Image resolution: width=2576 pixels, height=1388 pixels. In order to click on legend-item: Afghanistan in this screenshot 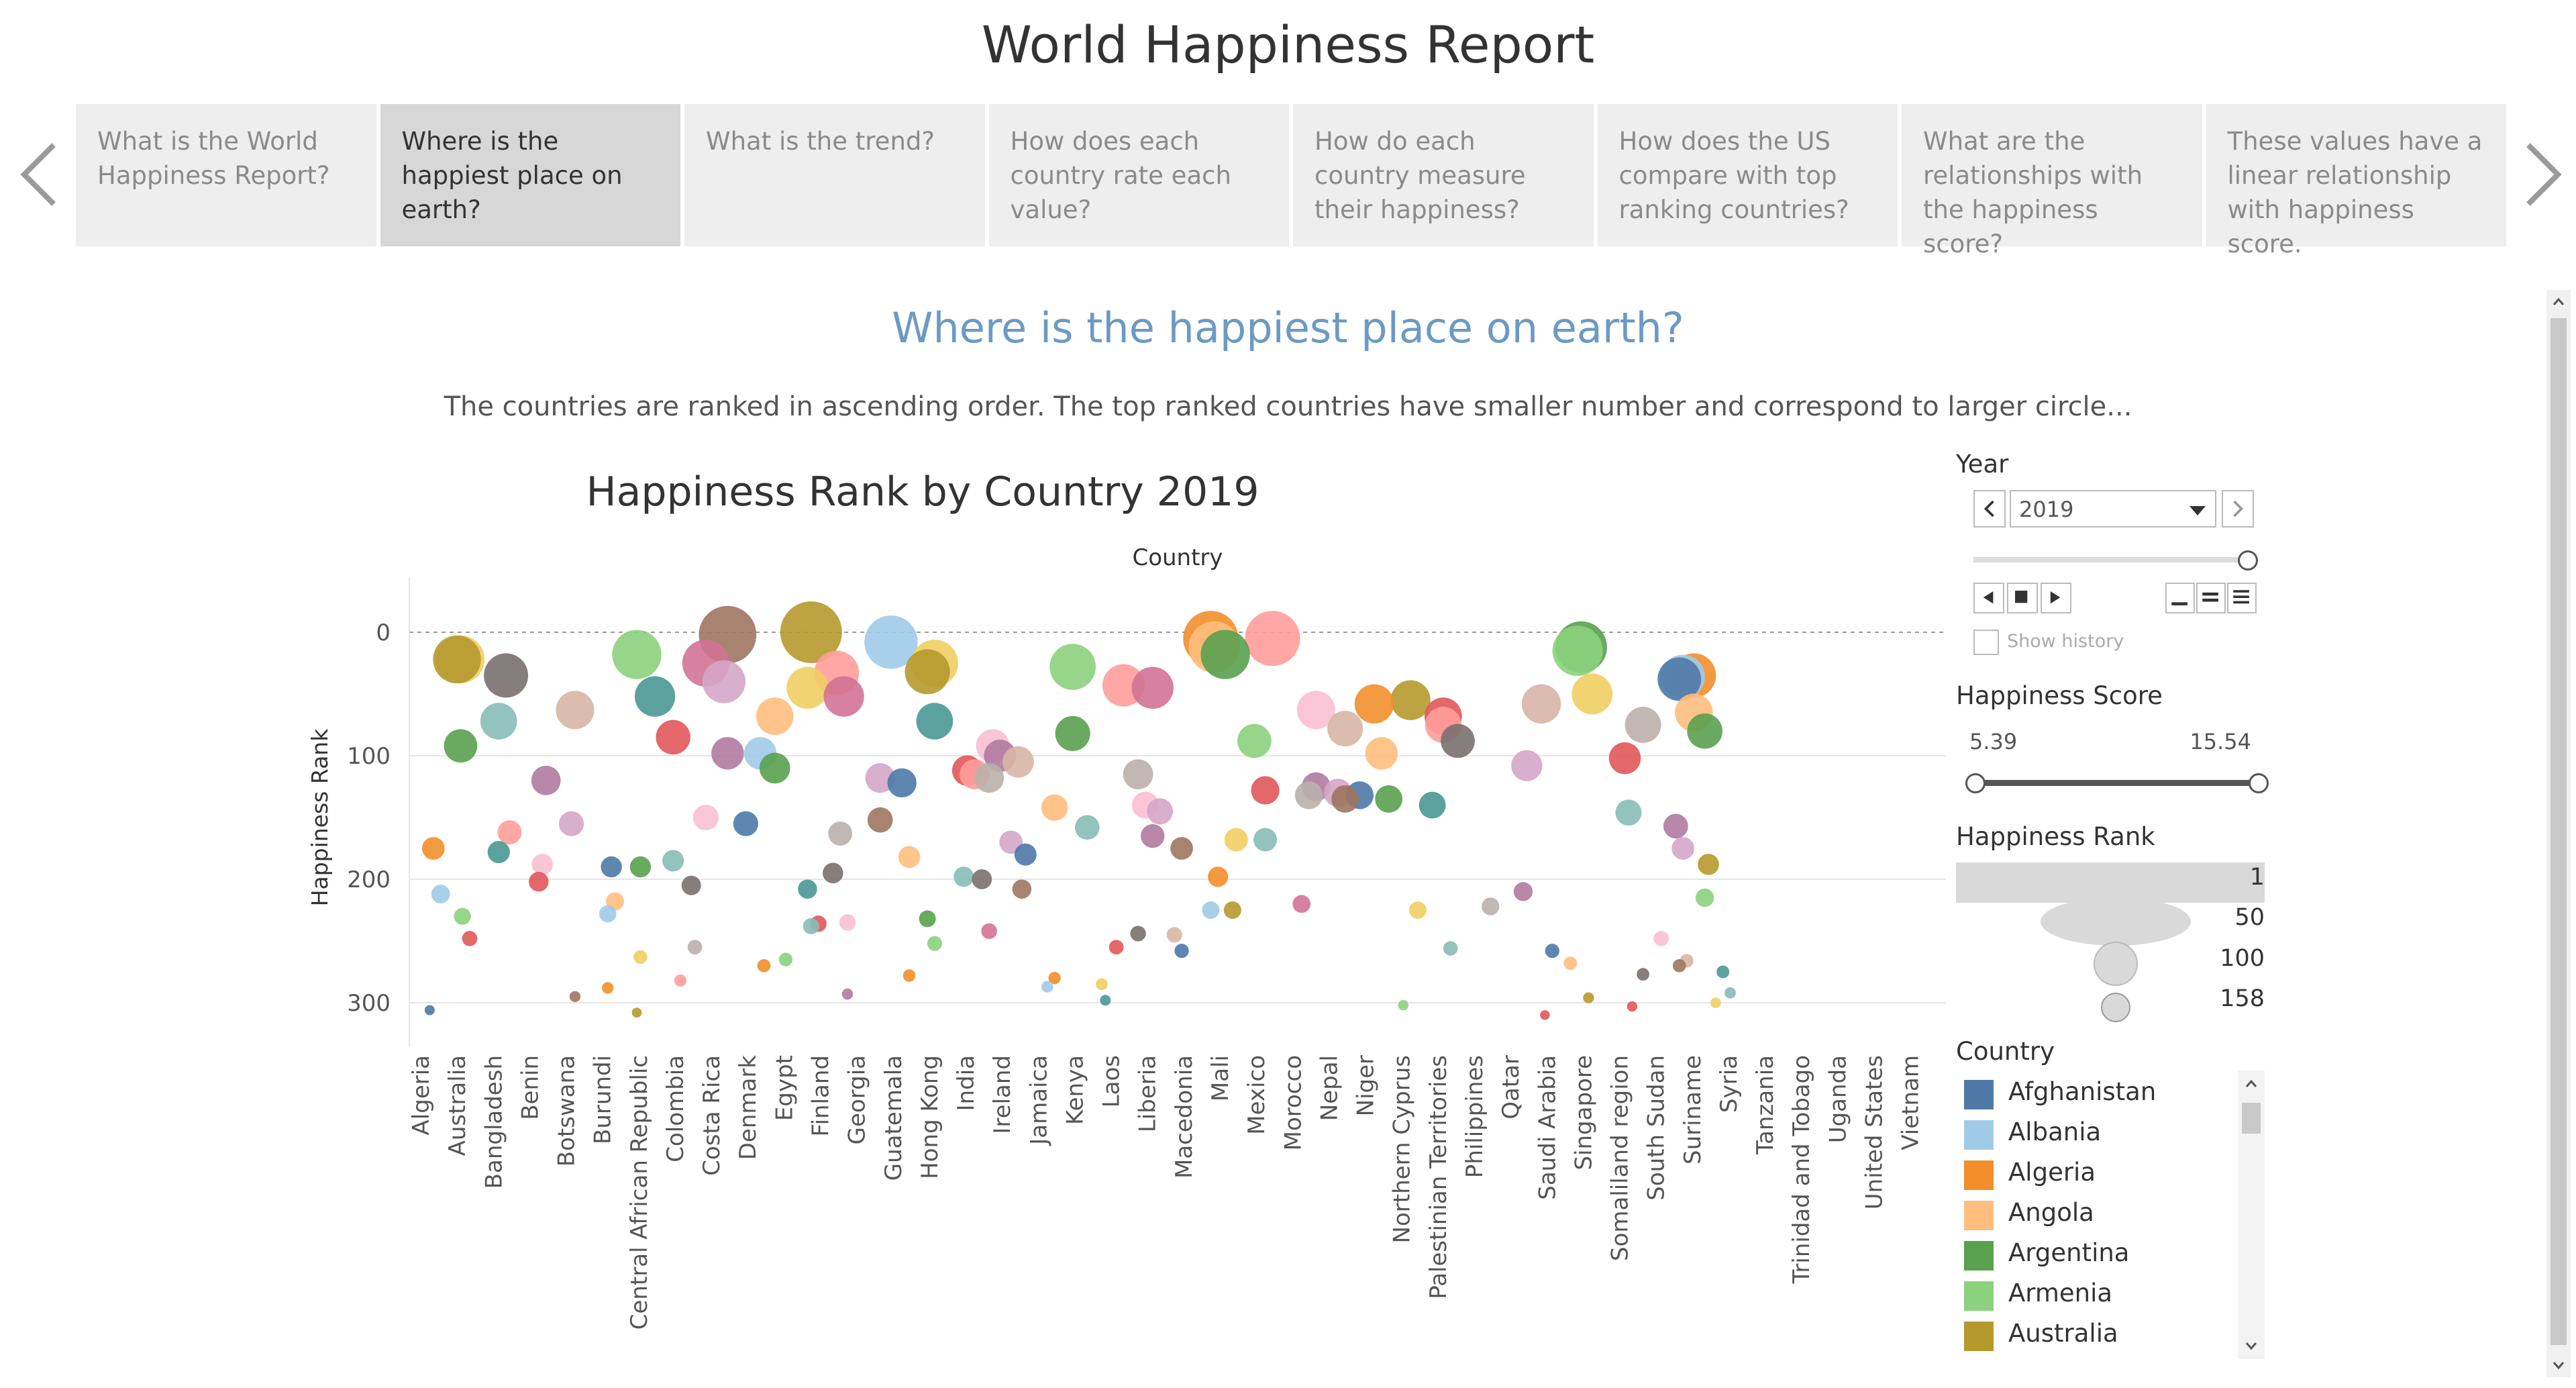, I will do `click(2064, 1093)`.